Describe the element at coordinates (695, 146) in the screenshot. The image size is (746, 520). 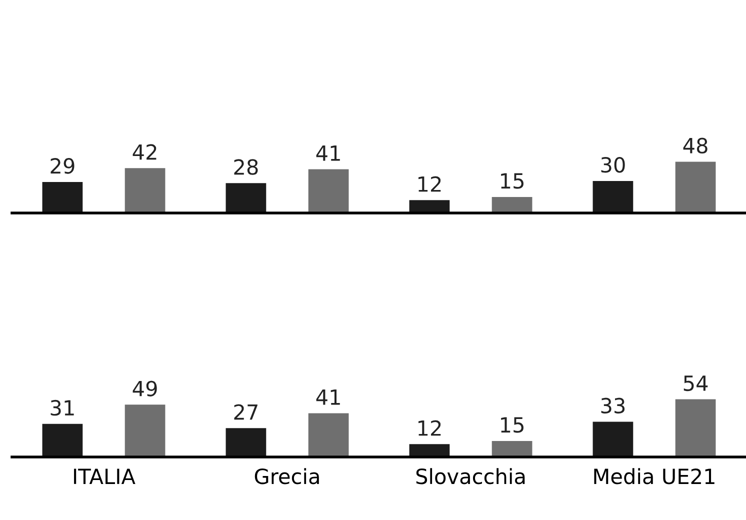
I see `data-label: 48` at that location.